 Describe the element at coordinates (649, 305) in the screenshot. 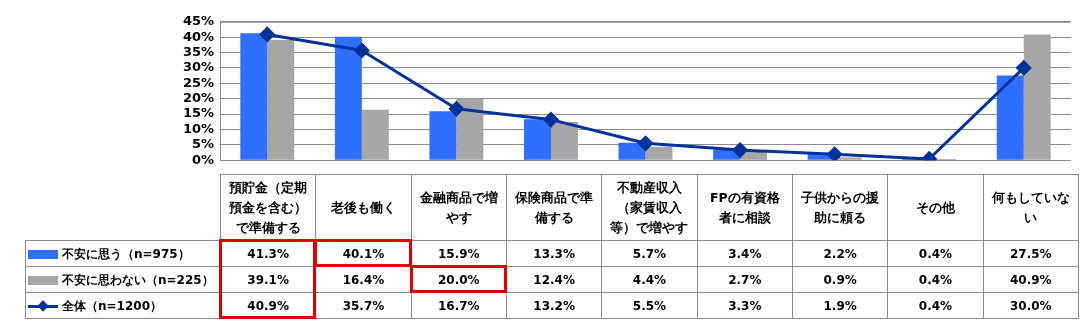

I see `data-label: 5.5%` at that location.